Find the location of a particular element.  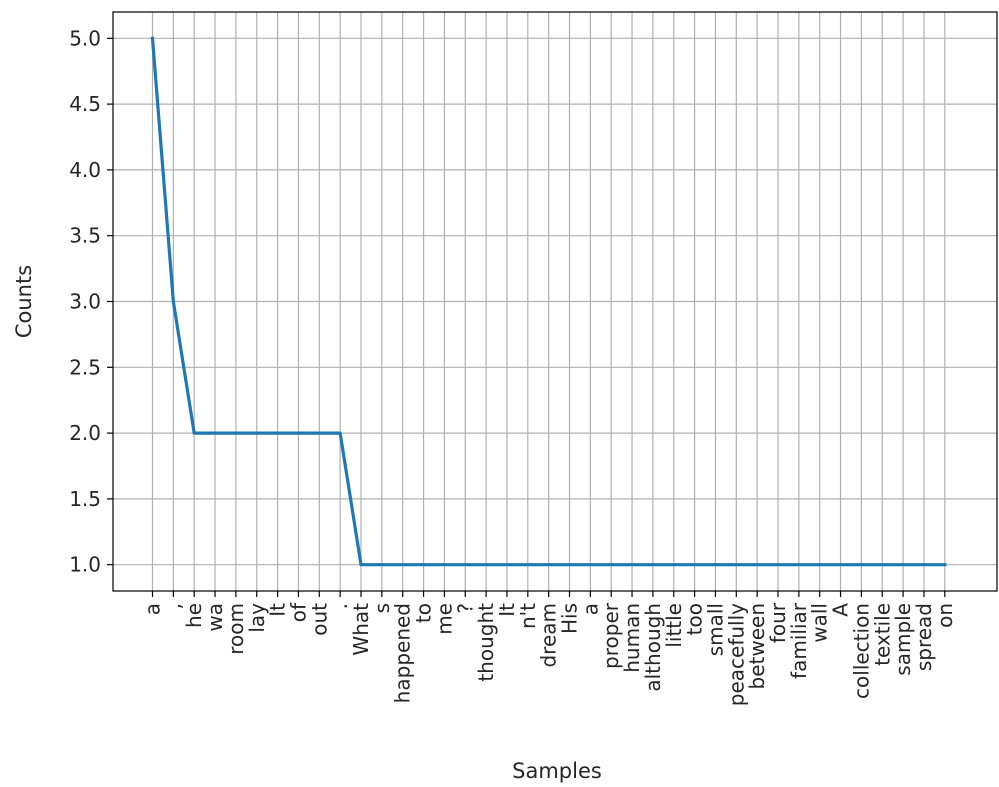

x-tick-label: of is located at coordinates (298, 612).